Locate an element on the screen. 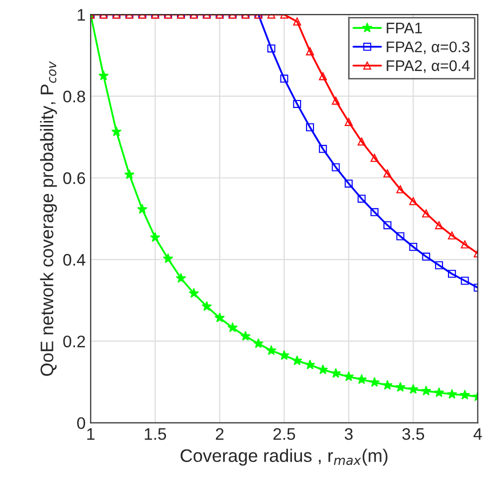  y-tick-label: 0.6 is located at coordinates (74, 178).